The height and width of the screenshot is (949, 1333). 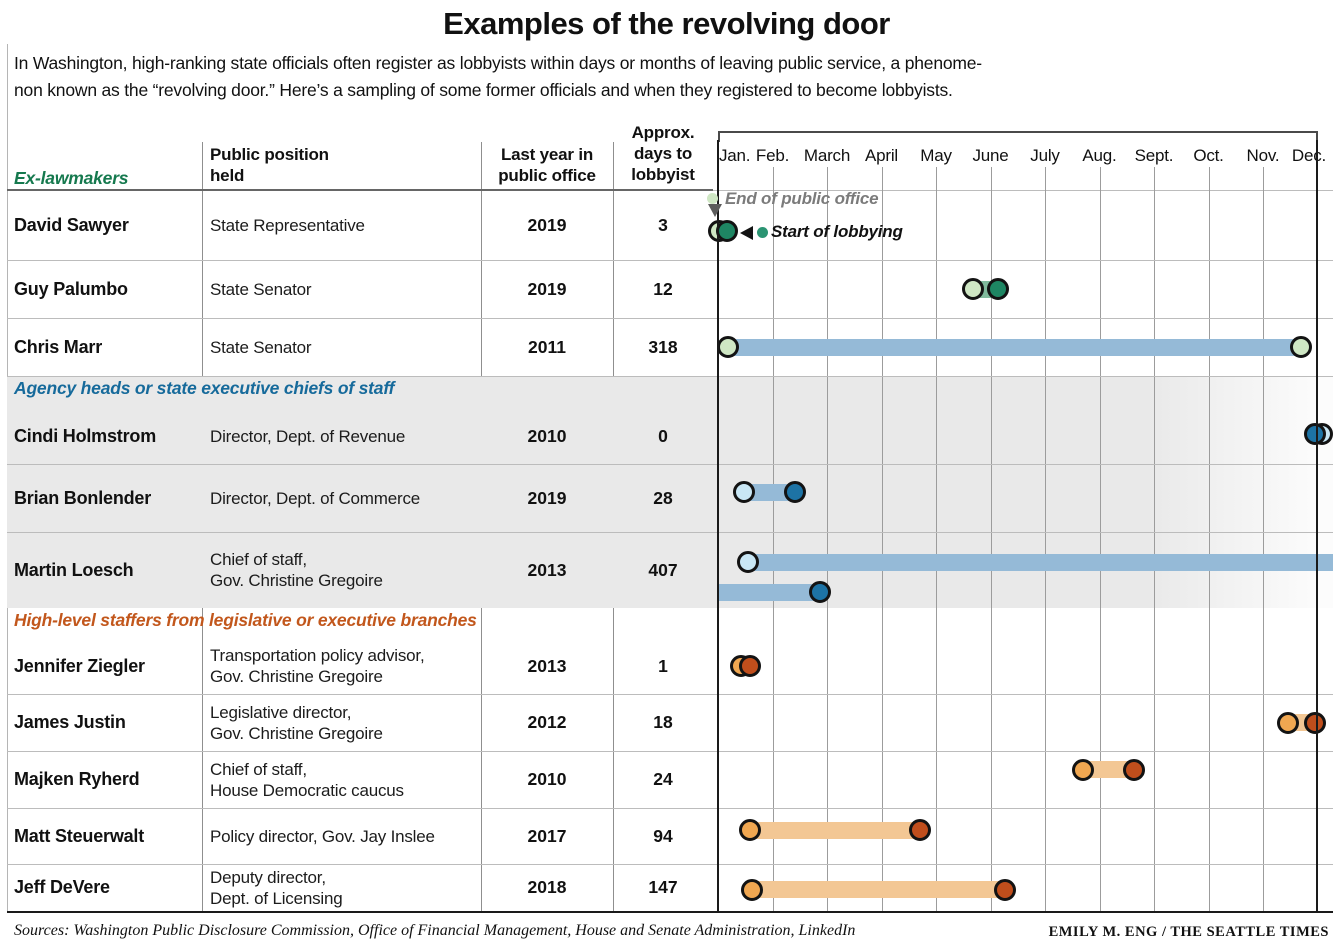 What do you see at coordinates (1023, 190) in the screenshot?
I see `header-separator-right` at bounding box center [1023, 190].